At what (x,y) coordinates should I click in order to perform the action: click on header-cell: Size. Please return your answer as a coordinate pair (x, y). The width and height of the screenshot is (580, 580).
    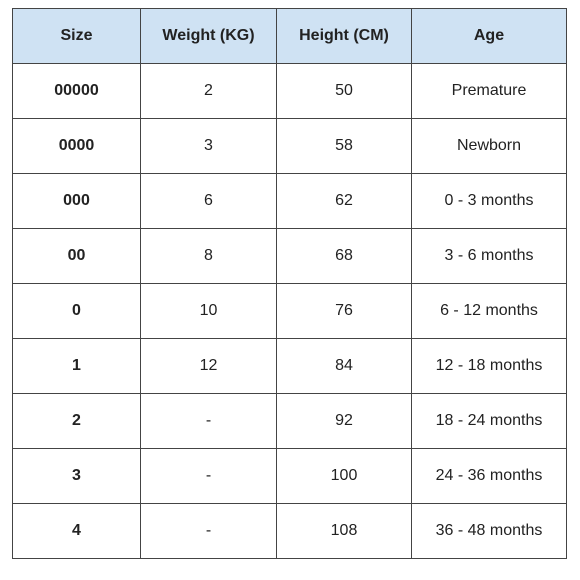
    Looking at the image, I should click on (76, 36).